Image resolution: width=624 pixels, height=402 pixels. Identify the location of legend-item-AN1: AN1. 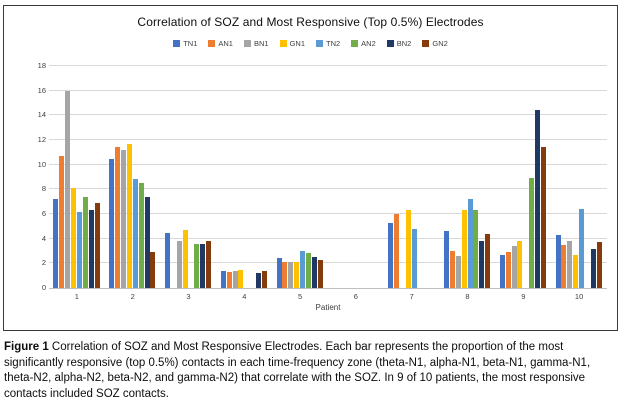
(220, 43).